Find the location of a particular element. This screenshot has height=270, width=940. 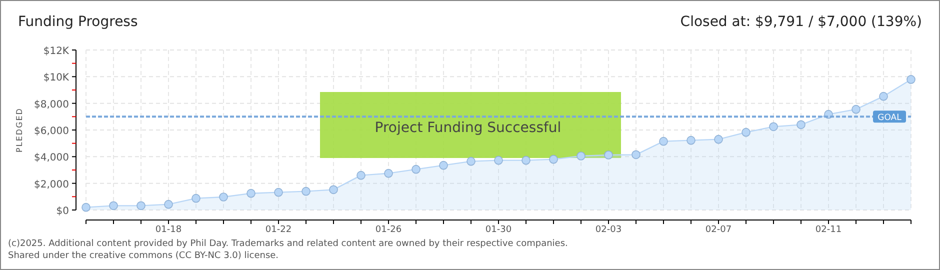

chart-title: Funding Progress is located at coordinates (78, 22).